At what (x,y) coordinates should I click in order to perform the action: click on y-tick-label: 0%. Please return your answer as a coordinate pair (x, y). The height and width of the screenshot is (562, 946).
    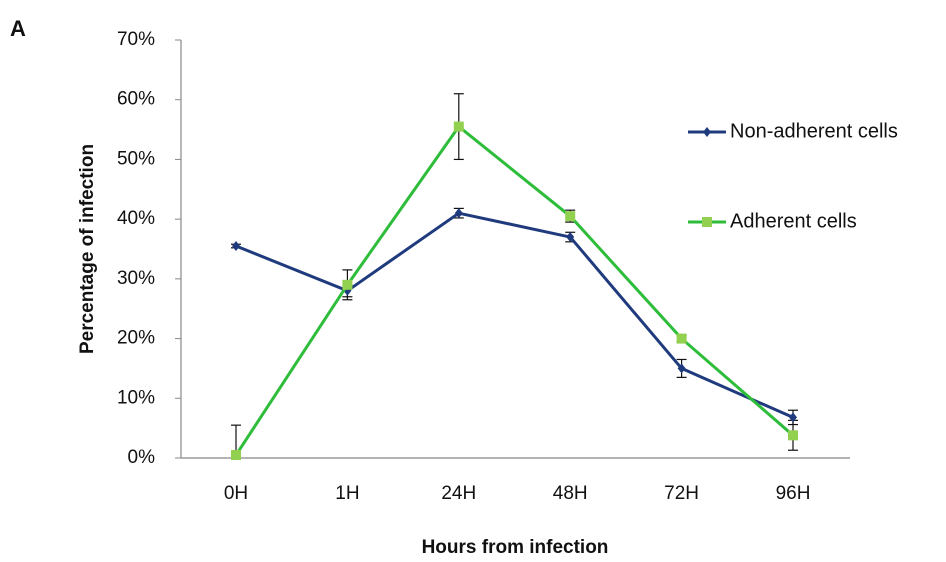
    Looking at the image, I should click on (142, 457).